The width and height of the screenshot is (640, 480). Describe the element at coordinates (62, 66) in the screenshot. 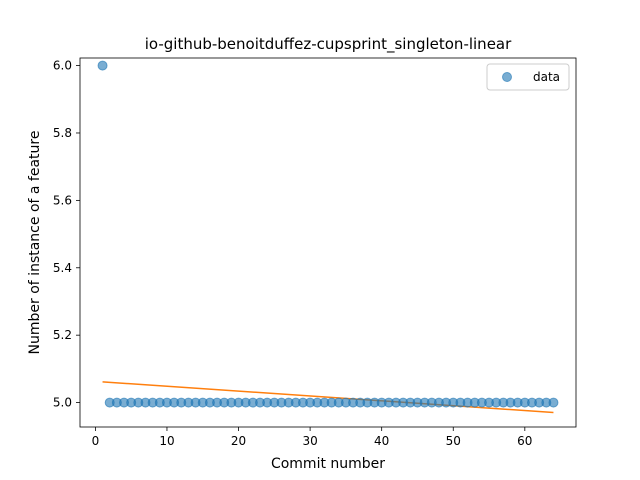

I see `y-tick-label: 6.0` at that location.